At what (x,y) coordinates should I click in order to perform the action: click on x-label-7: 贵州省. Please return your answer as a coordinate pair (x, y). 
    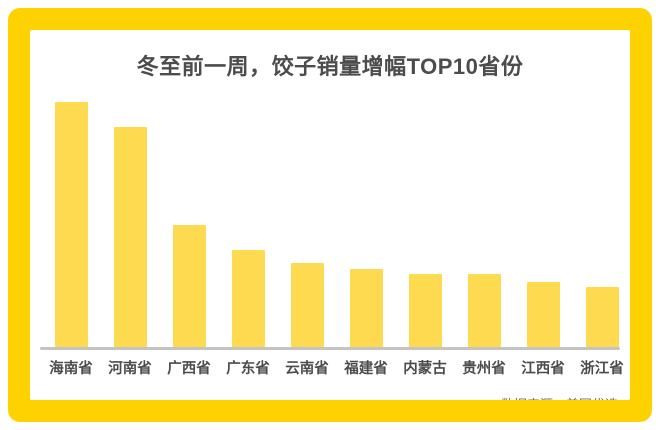
    Looking at the image, I should click on (484, 369).